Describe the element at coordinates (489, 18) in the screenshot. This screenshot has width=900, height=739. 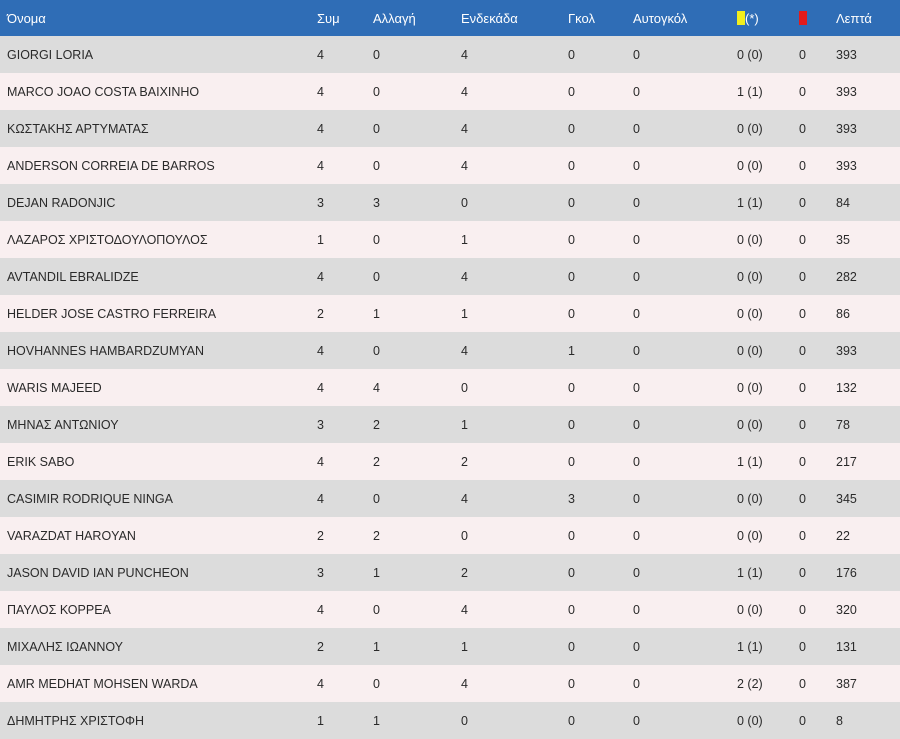
I see `col-header-lineup: Ενδεκάδα` at that location.